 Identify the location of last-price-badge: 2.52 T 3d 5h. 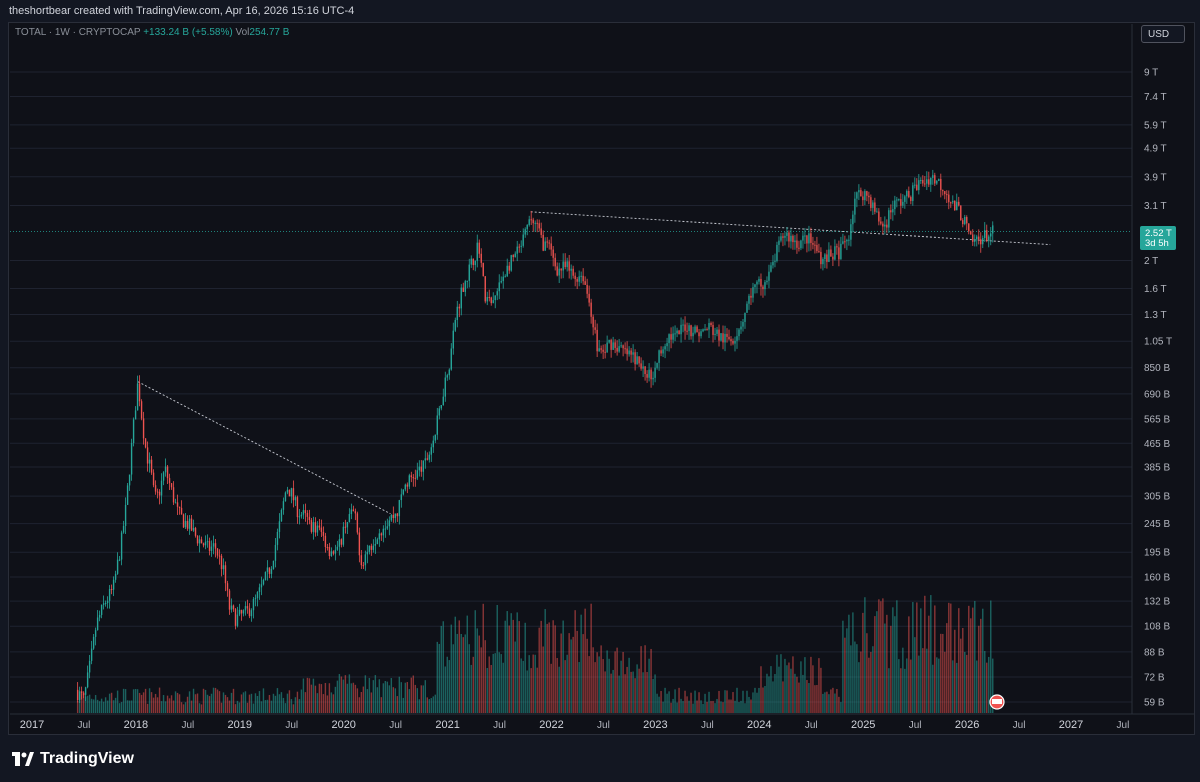
(1158, 238).